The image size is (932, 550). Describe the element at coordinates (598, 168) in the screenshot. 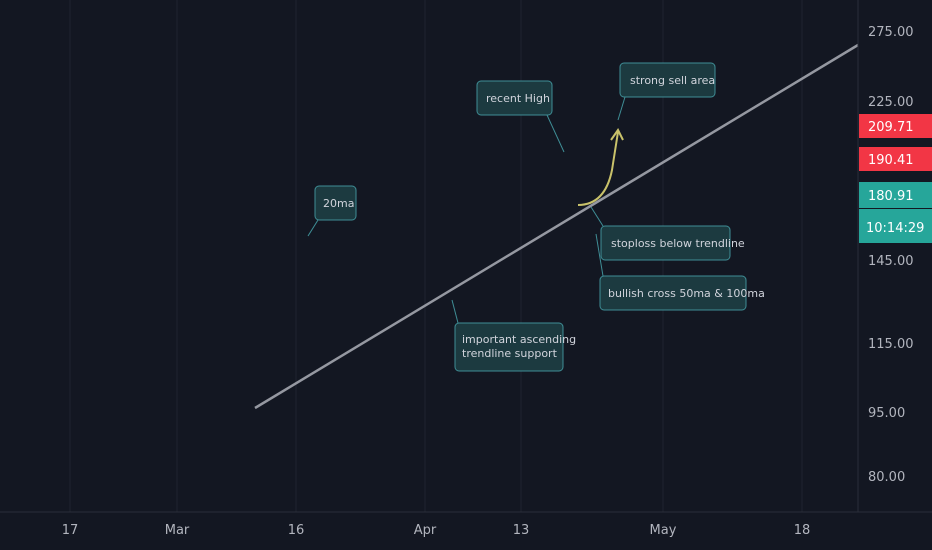

I see `projection-arrow` at that location.